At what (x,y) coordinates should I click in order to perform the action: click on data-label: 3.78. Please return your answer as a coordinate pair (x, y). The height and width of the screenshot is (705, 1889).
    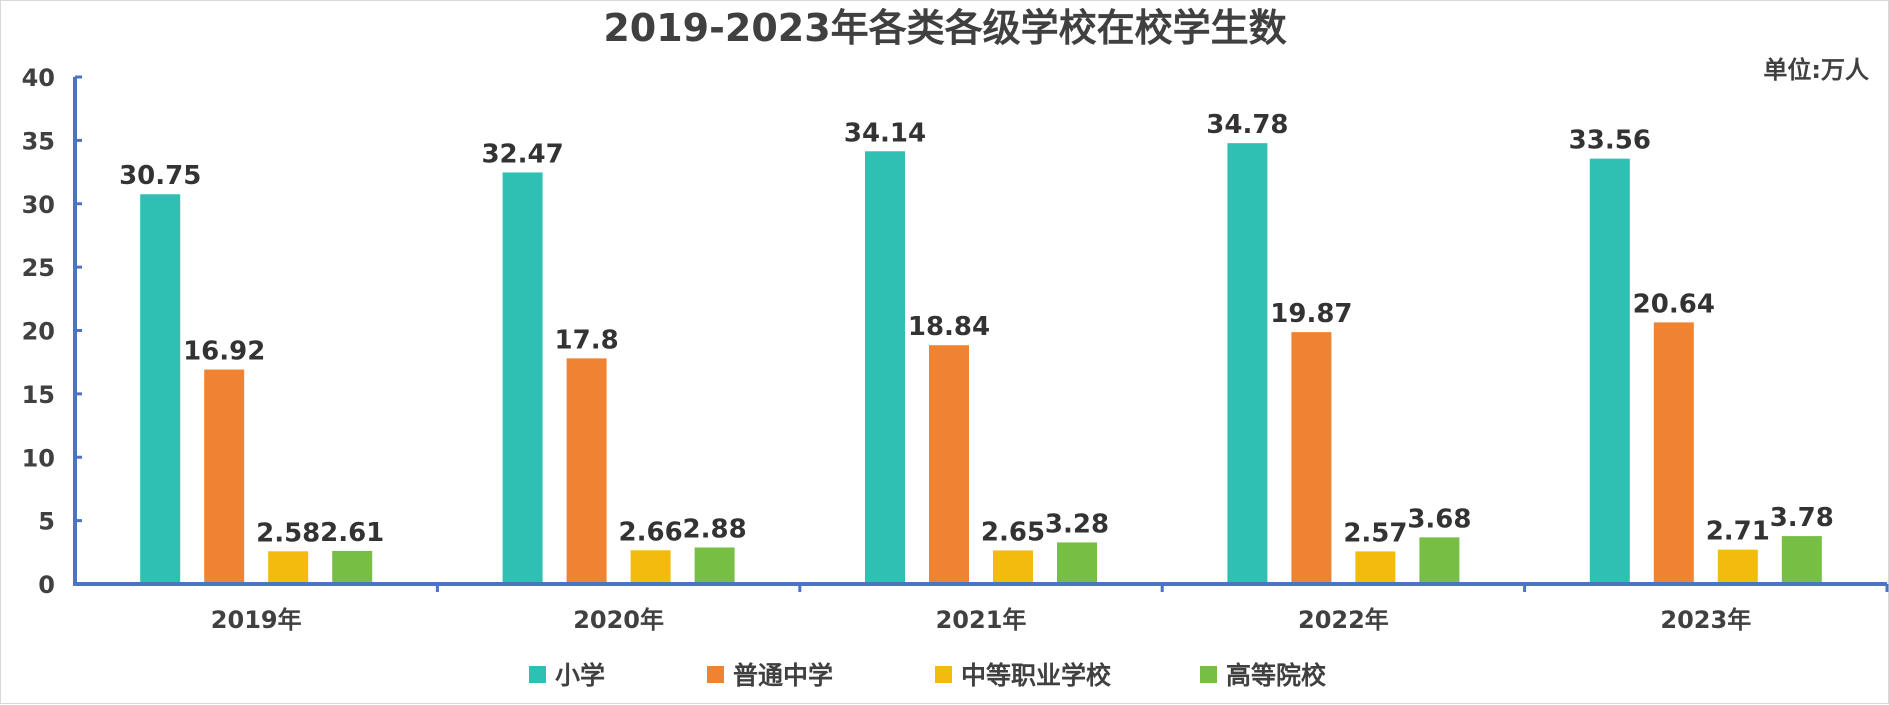
    Looking at the image, I should click on (1802, 518).